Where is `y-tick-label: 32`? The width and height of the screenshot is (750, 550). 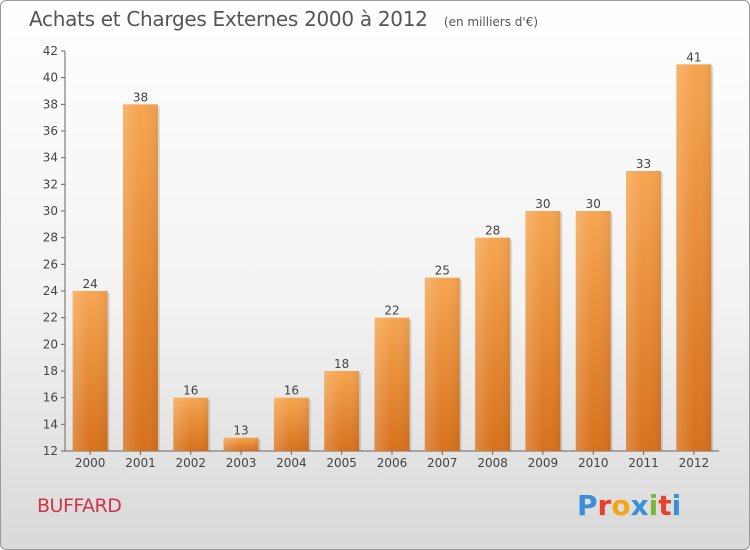 y-tick-label: 32 is located at coordinates (50, 184).